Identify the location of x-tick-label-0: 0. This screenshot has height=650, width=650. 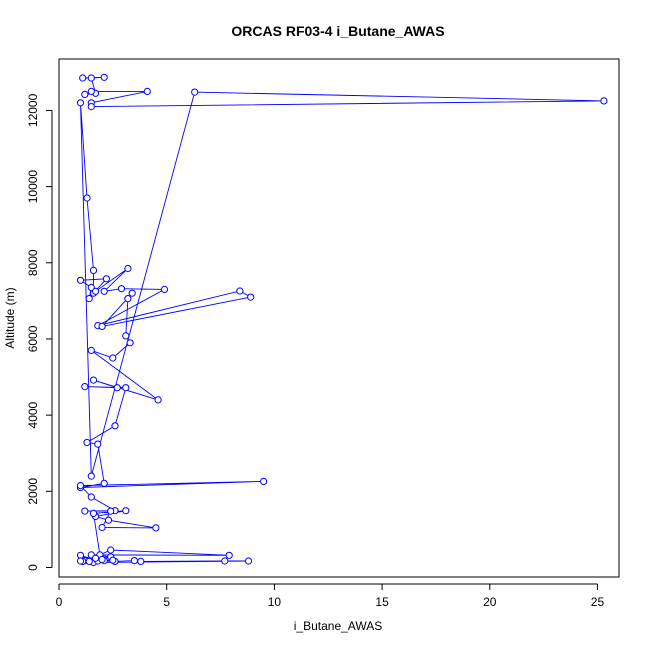
(59, 602).